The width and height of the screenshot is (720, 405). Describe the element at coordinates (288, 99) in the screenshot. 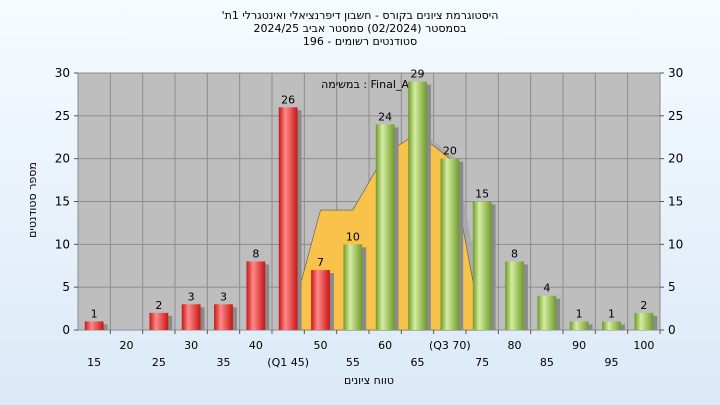

I see `bar-value-label: 26` at that location.